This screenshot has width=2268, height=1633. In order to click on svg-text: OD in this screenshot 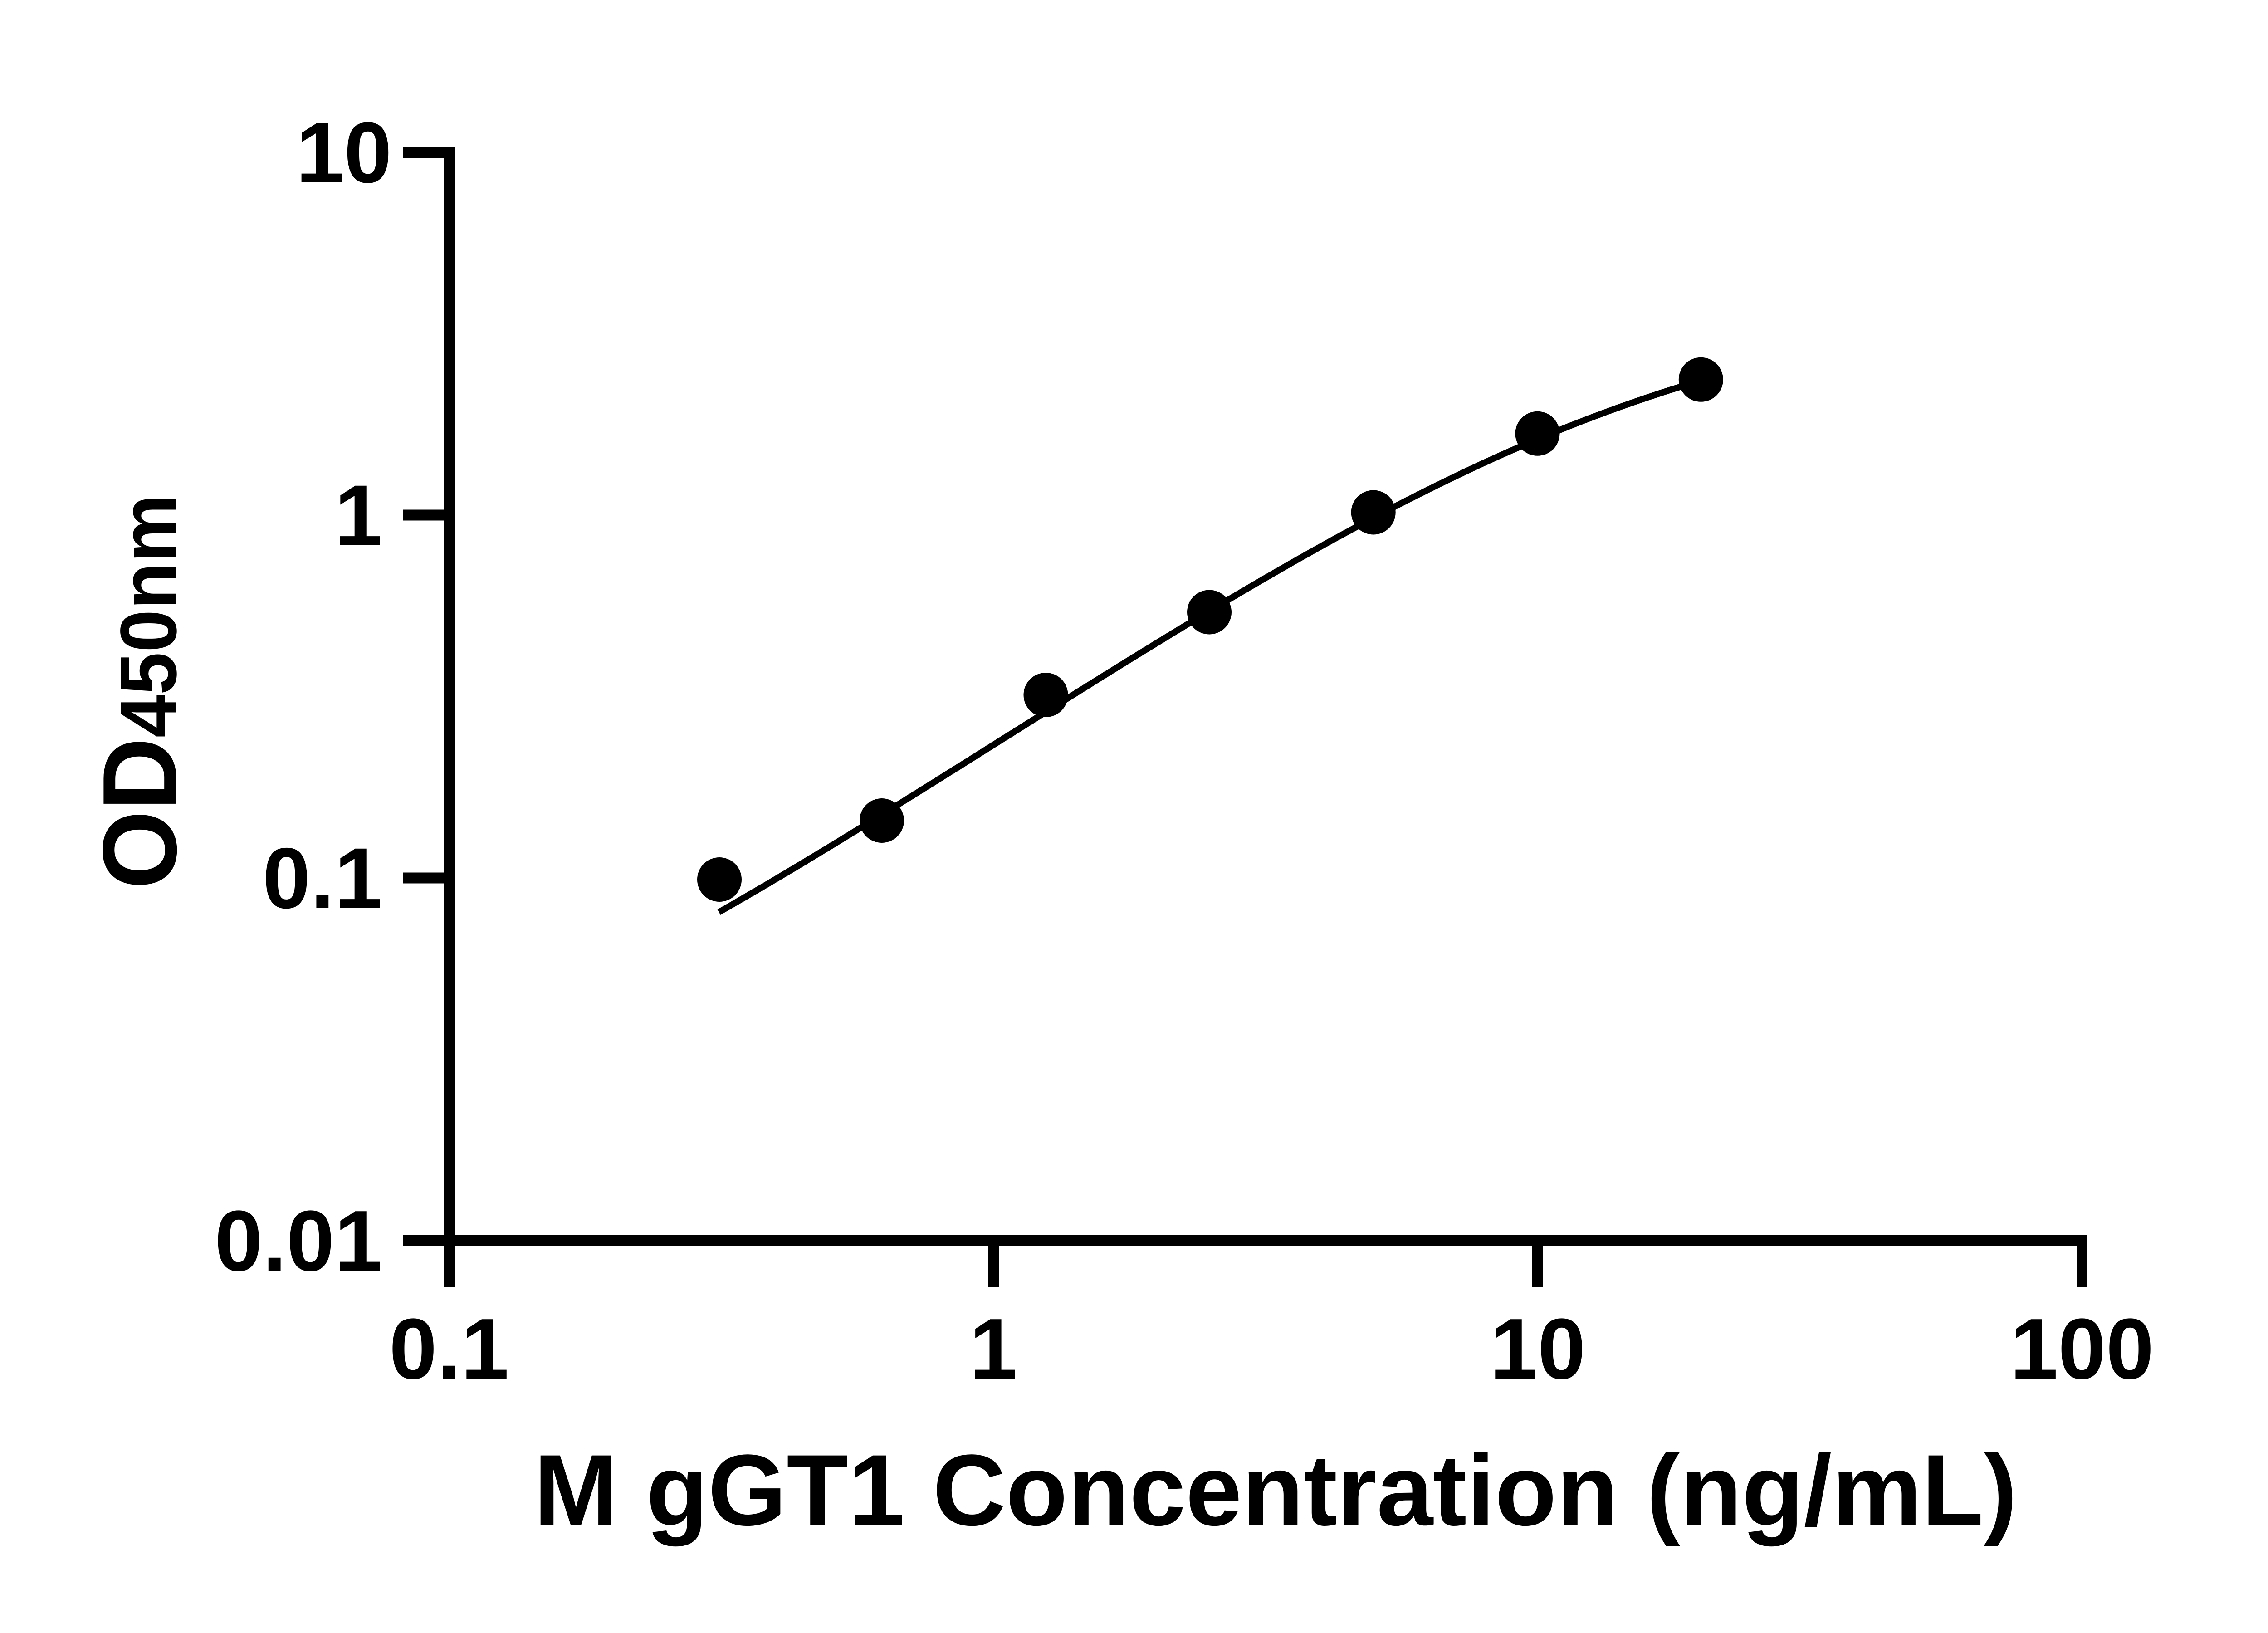, I will do `click(140, 813)`.